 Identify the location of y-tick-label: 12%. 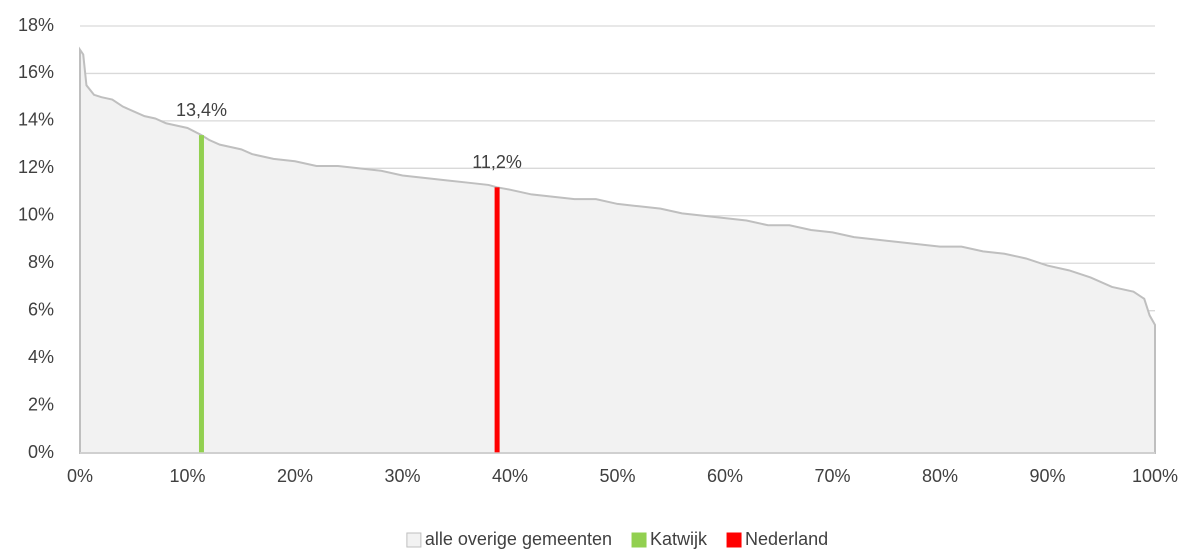
(36, 167).